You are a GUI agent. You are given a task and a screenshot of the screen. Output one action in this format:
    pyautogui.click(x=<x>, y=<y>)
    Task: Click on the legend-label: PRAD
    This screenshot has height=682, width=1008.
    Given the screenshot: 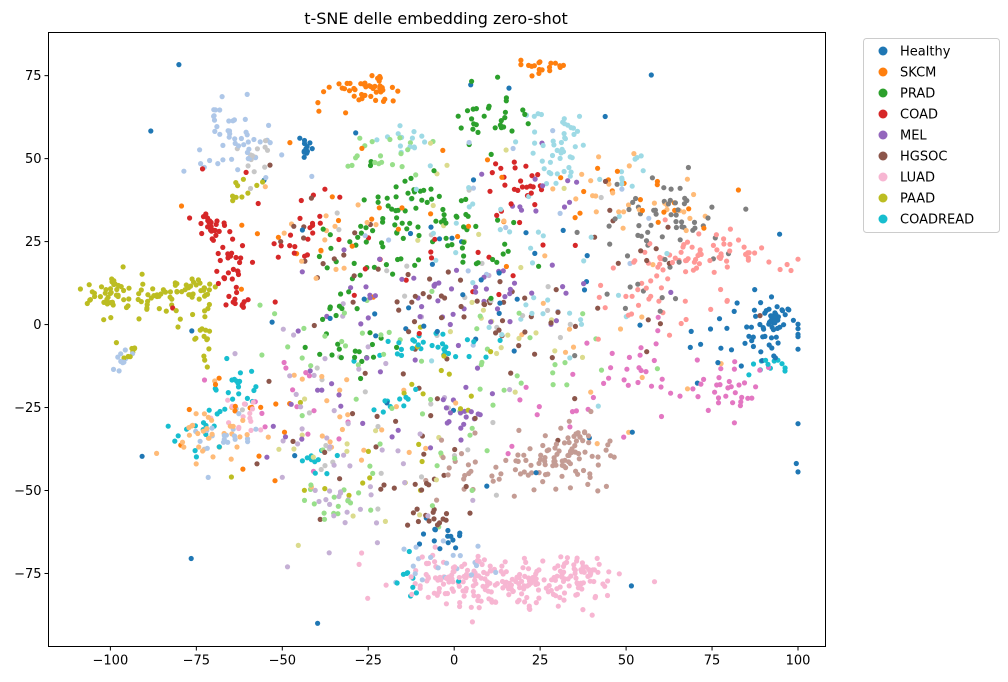 What is the action you would take?
    pyautogui.click(x=917, y=94)
    